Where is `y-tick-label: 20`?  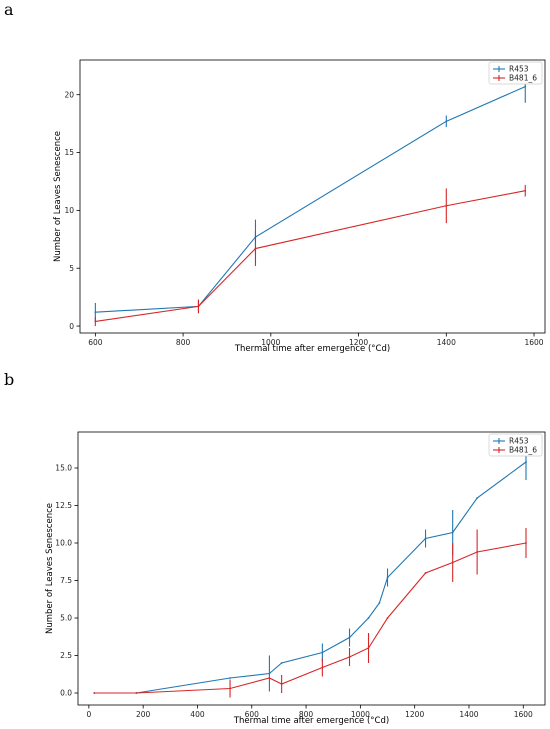 y-tick-label: 20 is located at coordinates (69, 94).